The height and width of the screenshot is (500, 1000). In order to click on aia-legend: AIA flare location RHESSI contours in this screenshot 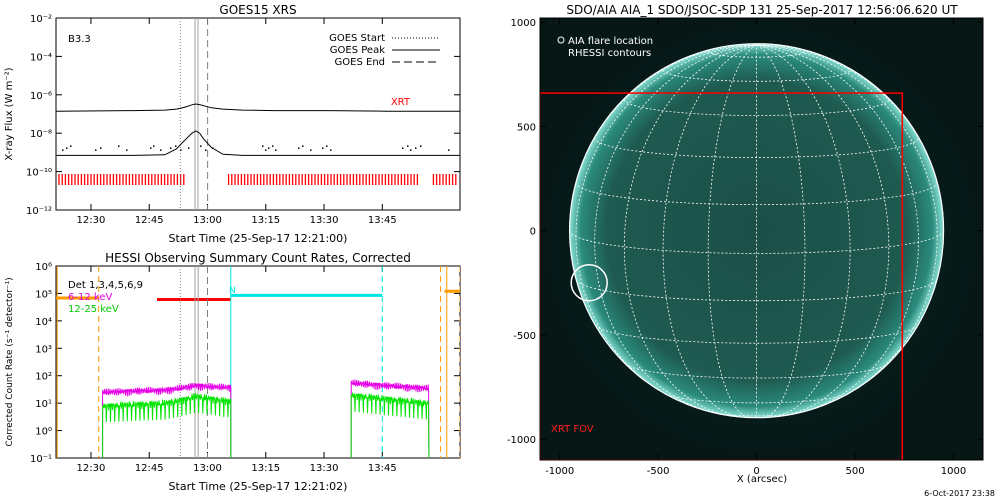, I will do `click(605, 47)`.